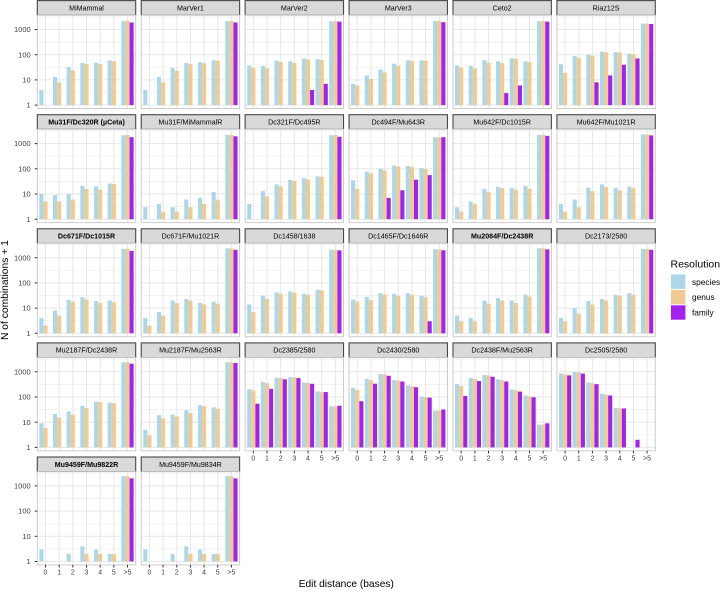 The image size is (720, 593). What do you see at coordinates (706, 282) in the screenshot?
I see `svg-text: species` at bounding box center [706, 282].